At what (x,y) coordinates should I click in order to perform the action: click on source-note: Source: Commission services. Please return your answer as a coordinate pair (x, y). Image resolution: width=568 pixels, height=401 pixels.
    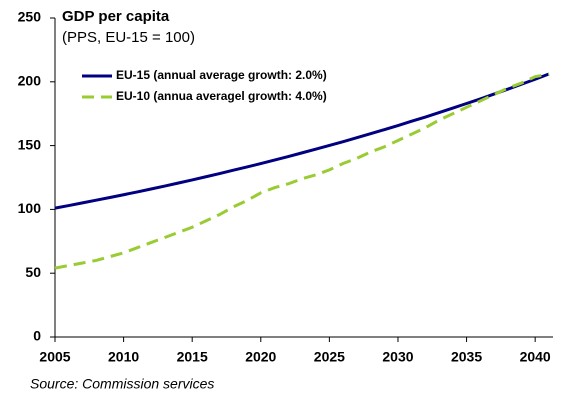
    Looking at the image, I should click on (122, 384).